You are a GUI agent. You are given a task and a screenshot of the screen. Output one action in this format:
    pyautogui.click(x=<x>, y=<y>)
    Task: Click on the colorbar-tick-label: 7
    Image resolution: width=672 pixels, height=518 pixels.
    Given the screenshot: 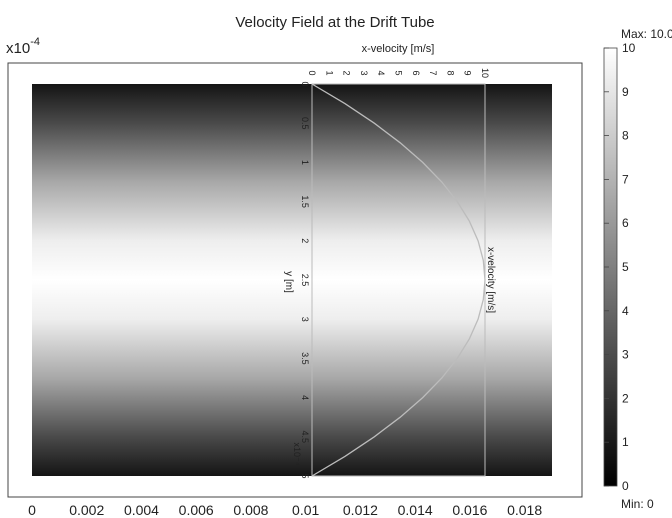 What is the action you would take?
    pyautogui.click(x=625, y=179)
    